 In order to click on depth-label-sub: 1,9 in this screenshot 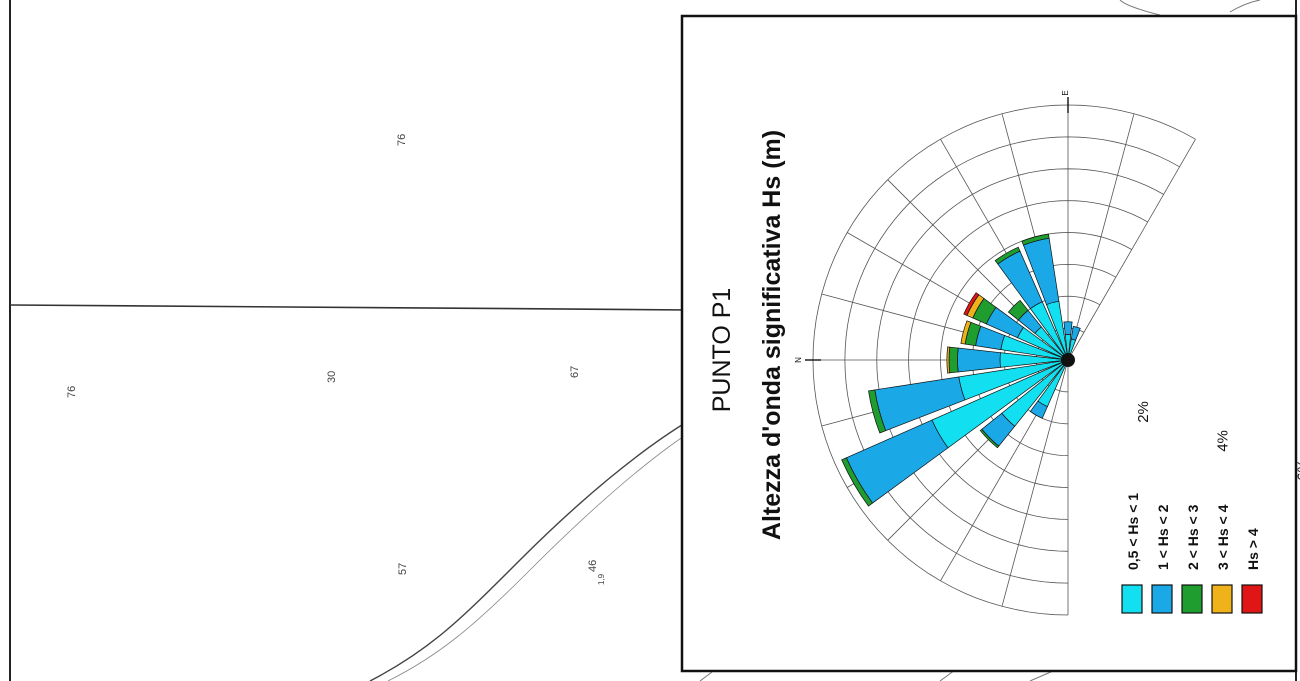, I will do `click(601, 579)`.